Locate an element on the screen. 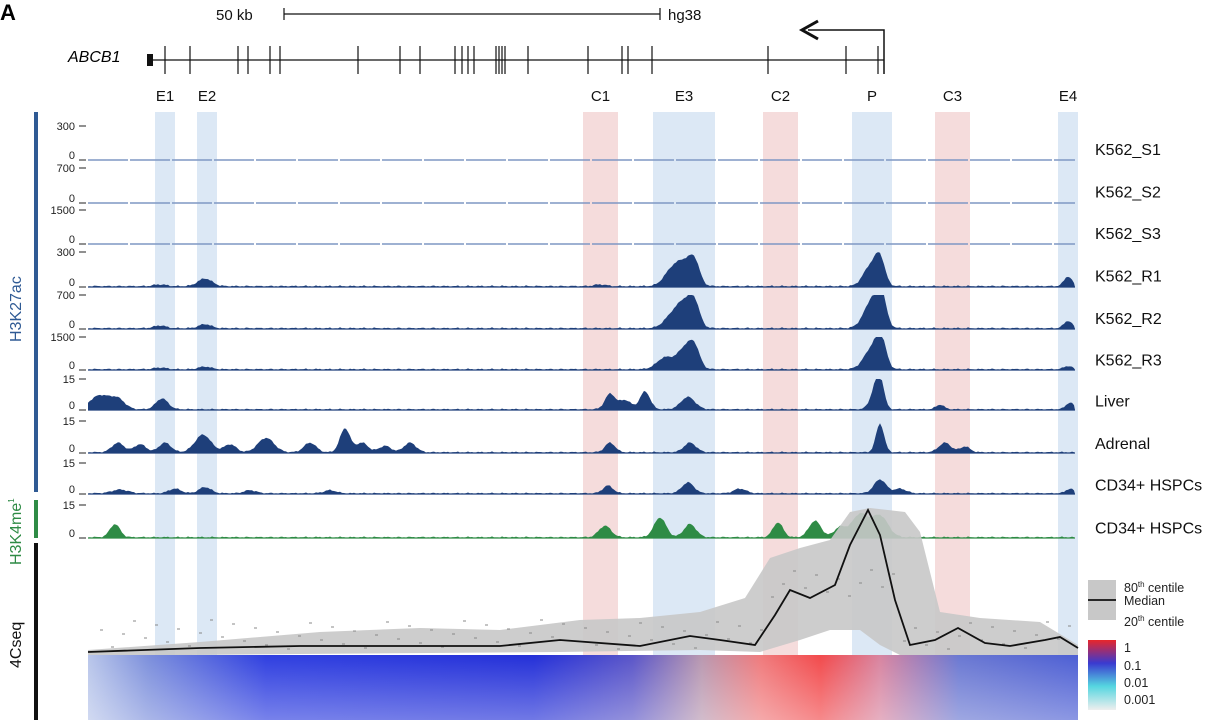 This screenshot has width=1227, height=720. track-name: K562_S3 is located at coordinates (1128, 234).